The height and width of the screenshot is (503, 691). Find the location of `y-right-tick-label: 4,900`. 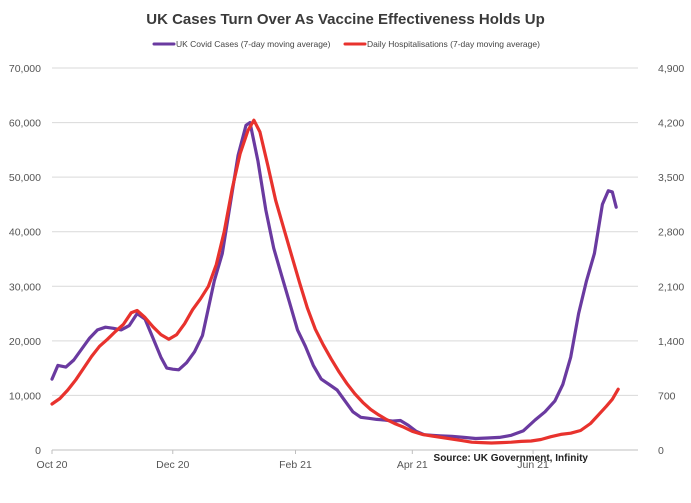

y-right-tick-label: 4,900 is located at coordinates (671, 69).